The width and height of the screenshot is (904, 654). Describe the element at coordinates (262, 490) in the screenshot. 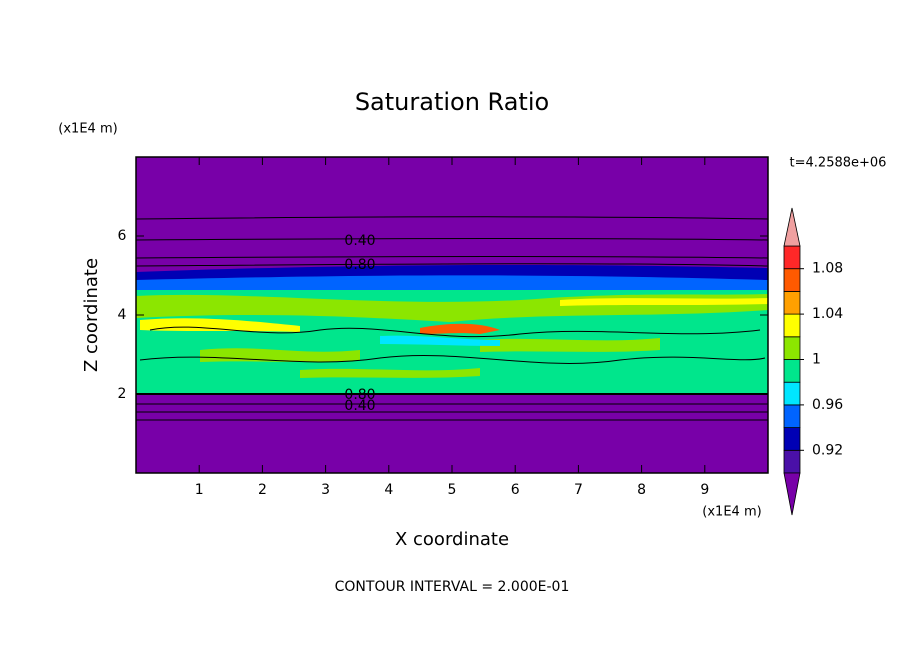

I see `x-tick-label: 2` at that location.